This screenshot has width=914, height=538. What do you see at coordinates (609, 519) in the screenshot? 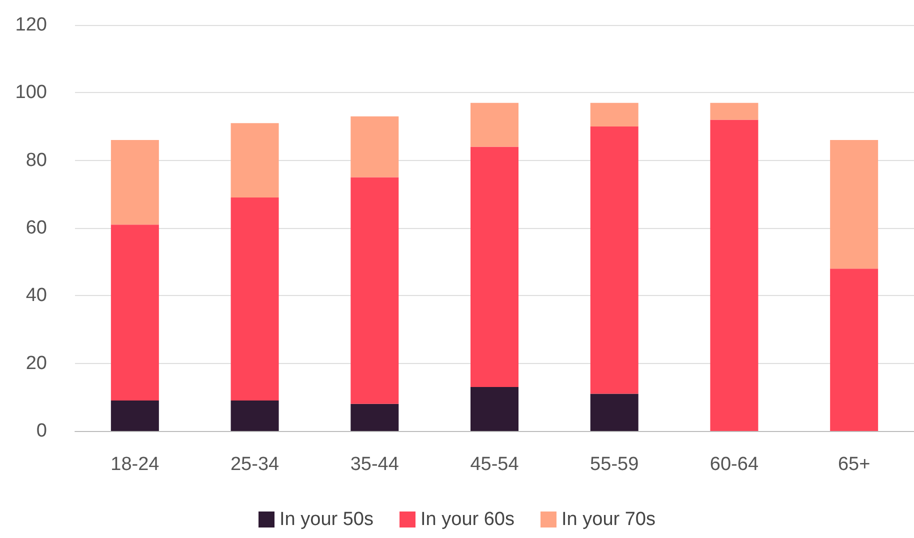
I see `legend-label: In your 70s` at bounding box center [609, 519].